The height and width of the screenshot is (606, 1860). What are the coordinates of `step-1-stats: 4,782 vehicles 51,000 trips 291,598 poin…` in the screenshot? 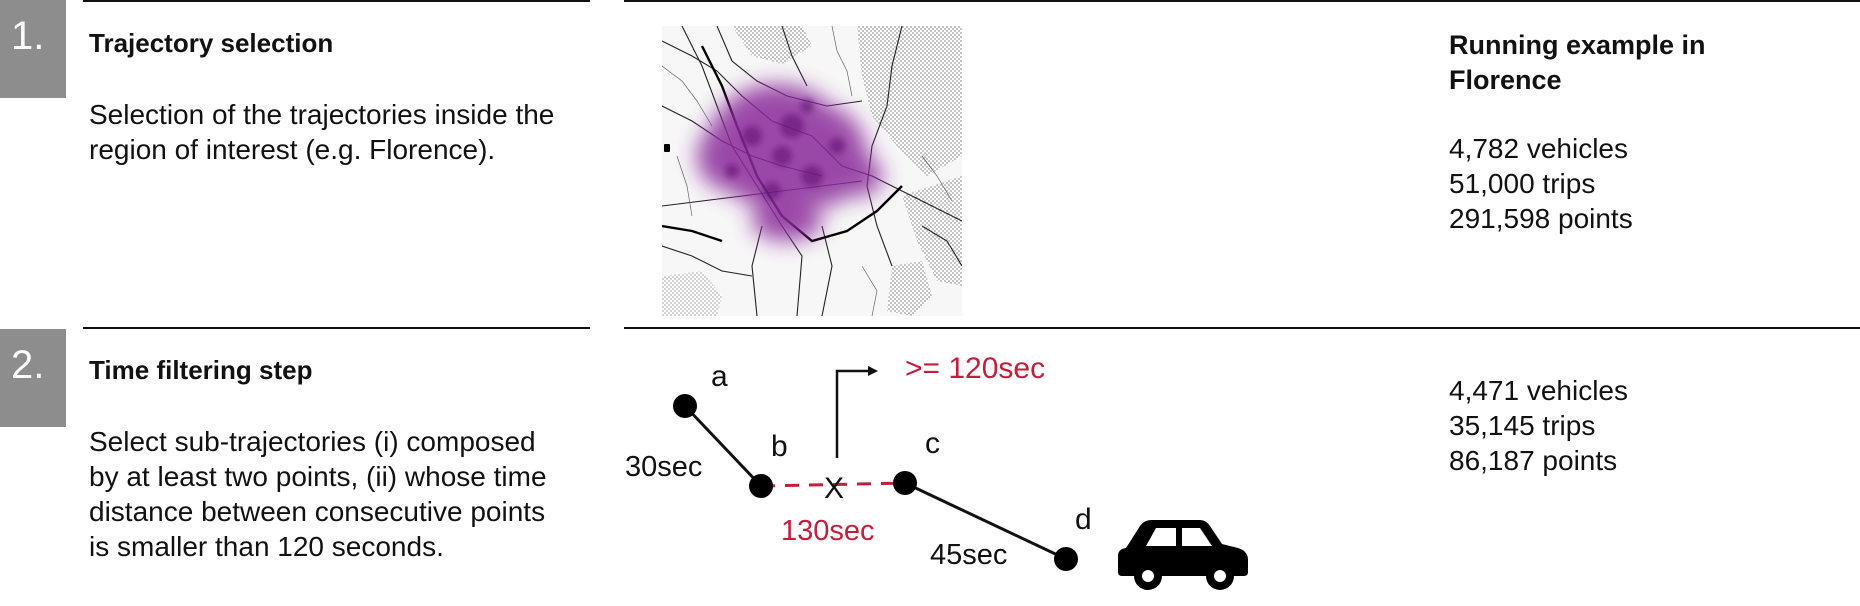 It's located at (1541, 183).